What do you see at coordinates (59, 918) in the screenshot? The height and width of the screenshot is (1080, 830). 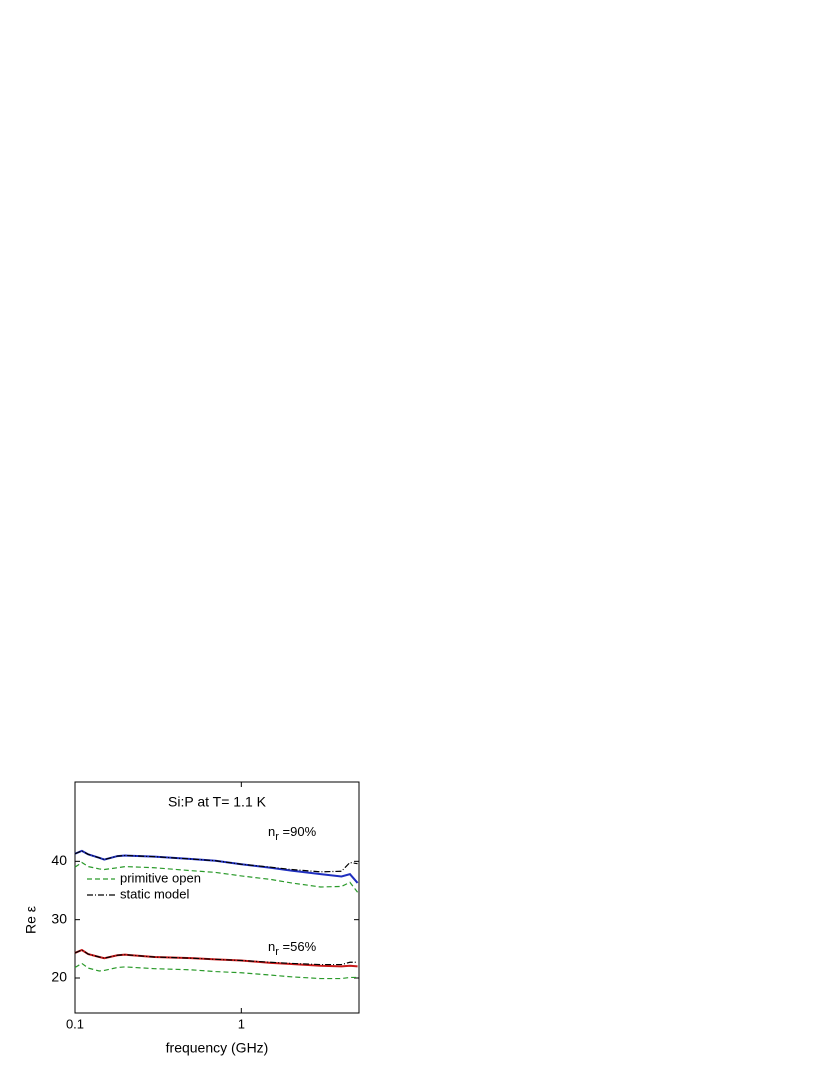 I see `y-tick-label: 30` at bounding box center [59, 918].